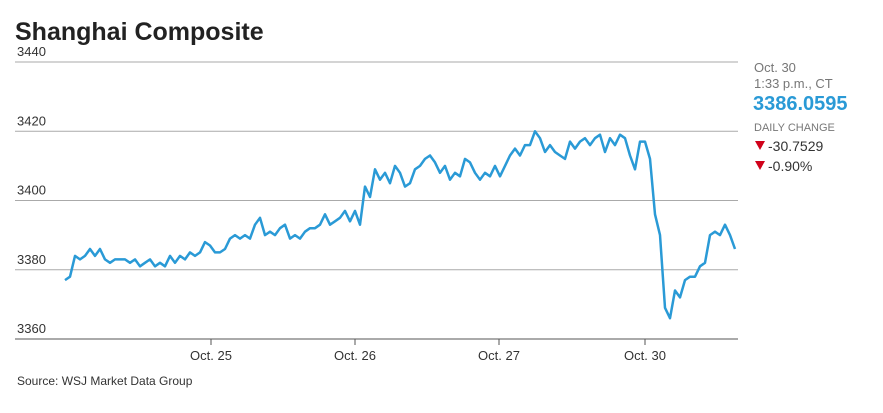  What do you see at coordinates (499, 355) in the screenshot?
I see `x-tick-label: Oct. 27` at bounding box center [499, 355].